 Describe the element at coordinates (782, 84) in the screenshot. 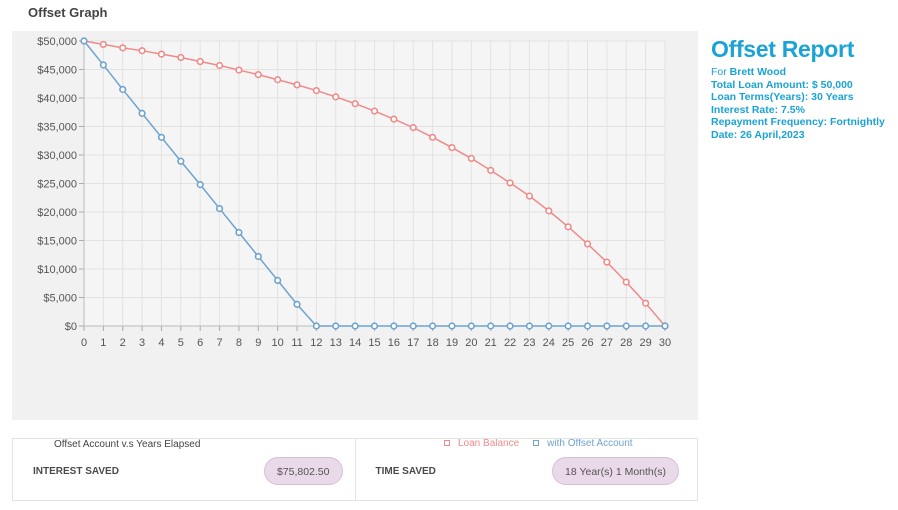

I see `report-loan-amount: Total Loan Amount: $ 50,000` at that location.